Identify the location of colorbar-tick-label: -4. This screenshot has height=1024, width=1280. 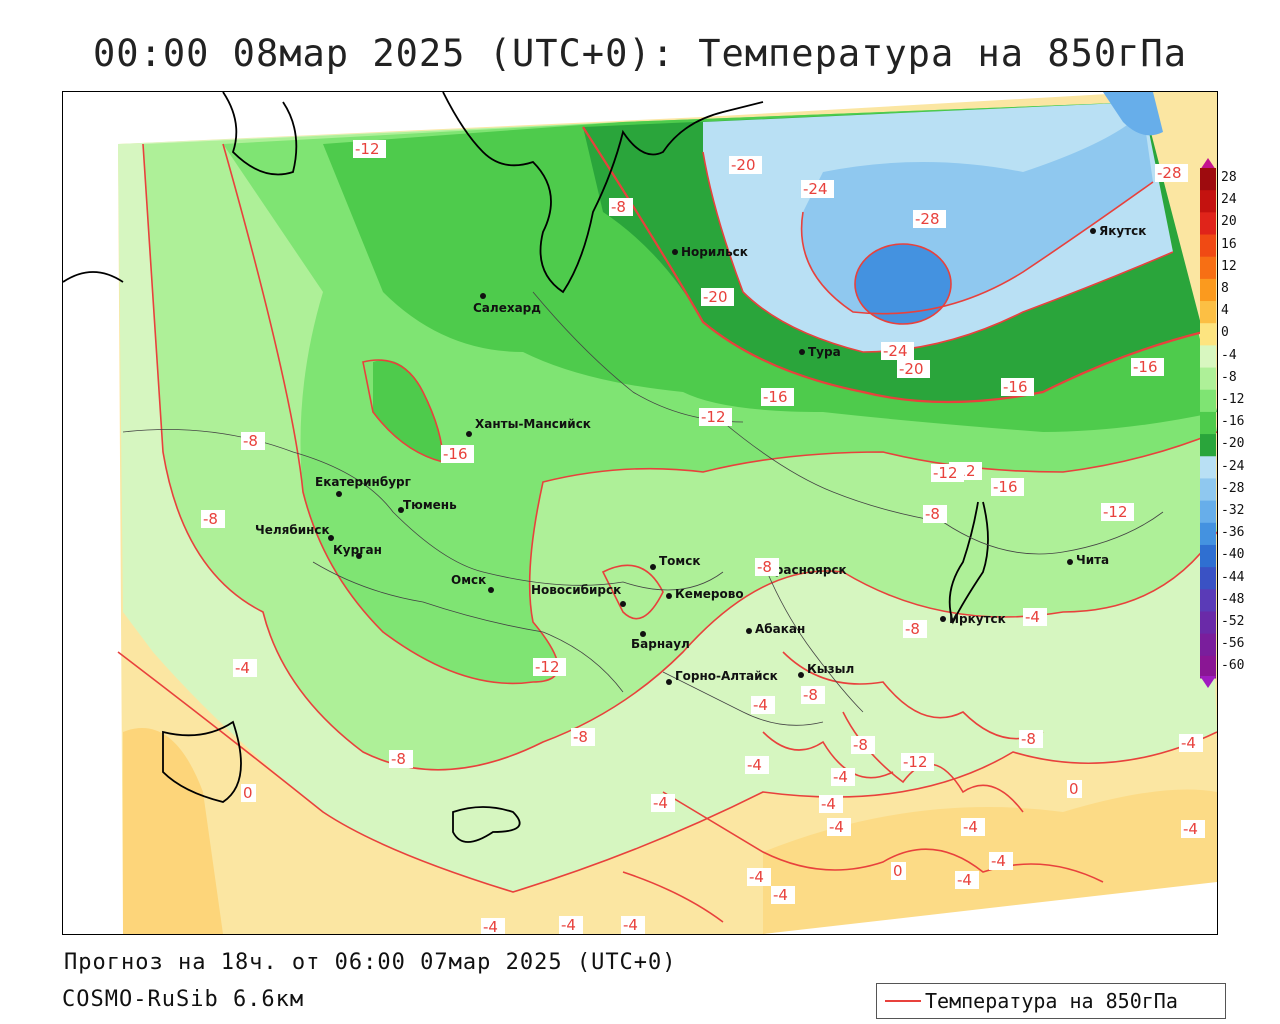
(1229, 355).